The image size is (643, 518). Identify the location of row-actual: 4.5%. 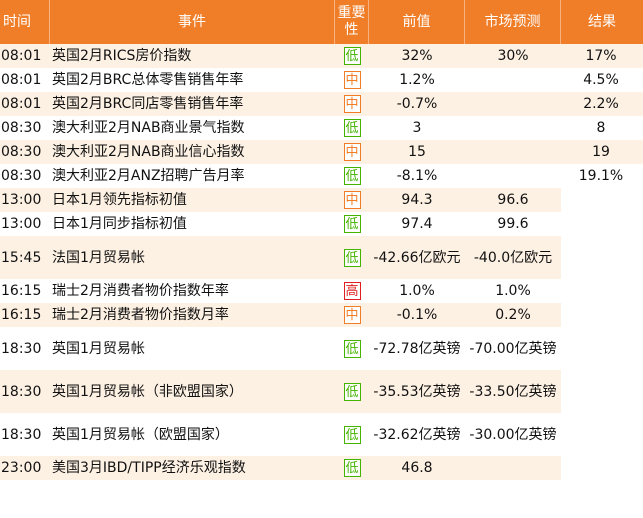
(602, 80).